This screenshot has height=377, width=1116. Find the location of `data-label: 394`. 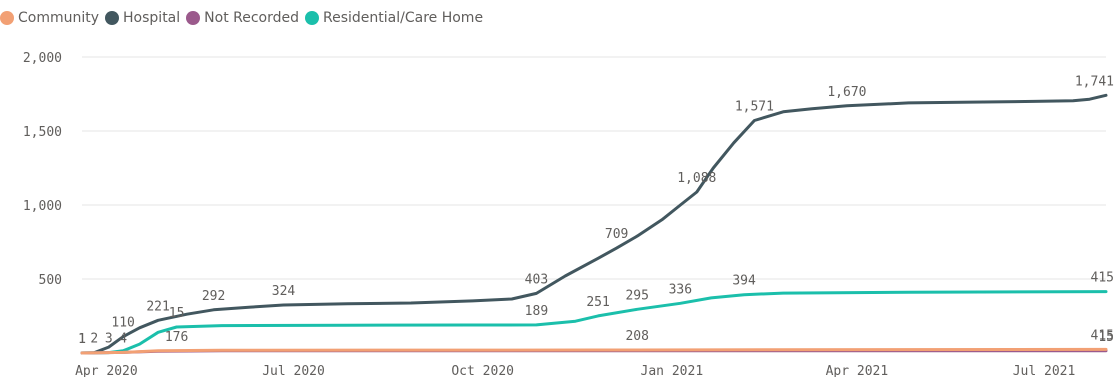

data-label: 394 is located at coordinates (744, 281).